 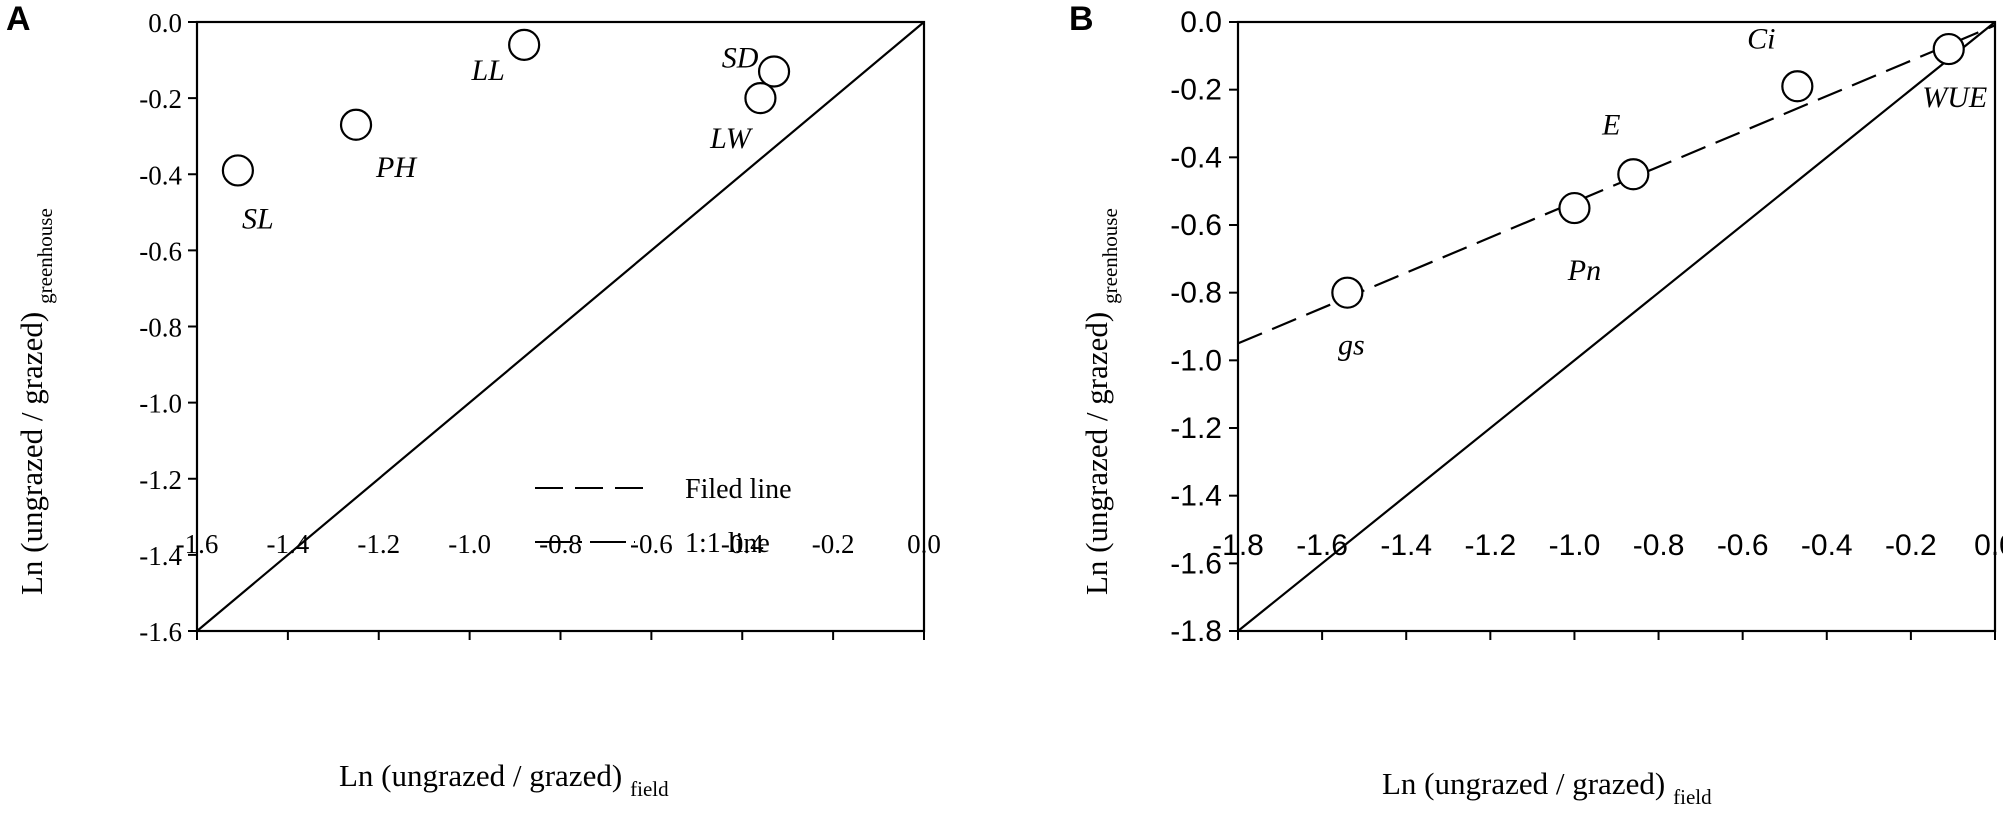 What do you see at coordinates (480, 775) in the screenshot?
I see `panel-a-x-axis-title-main: Ln (ungrazed / grazed)` at bounding box center [480, 775].